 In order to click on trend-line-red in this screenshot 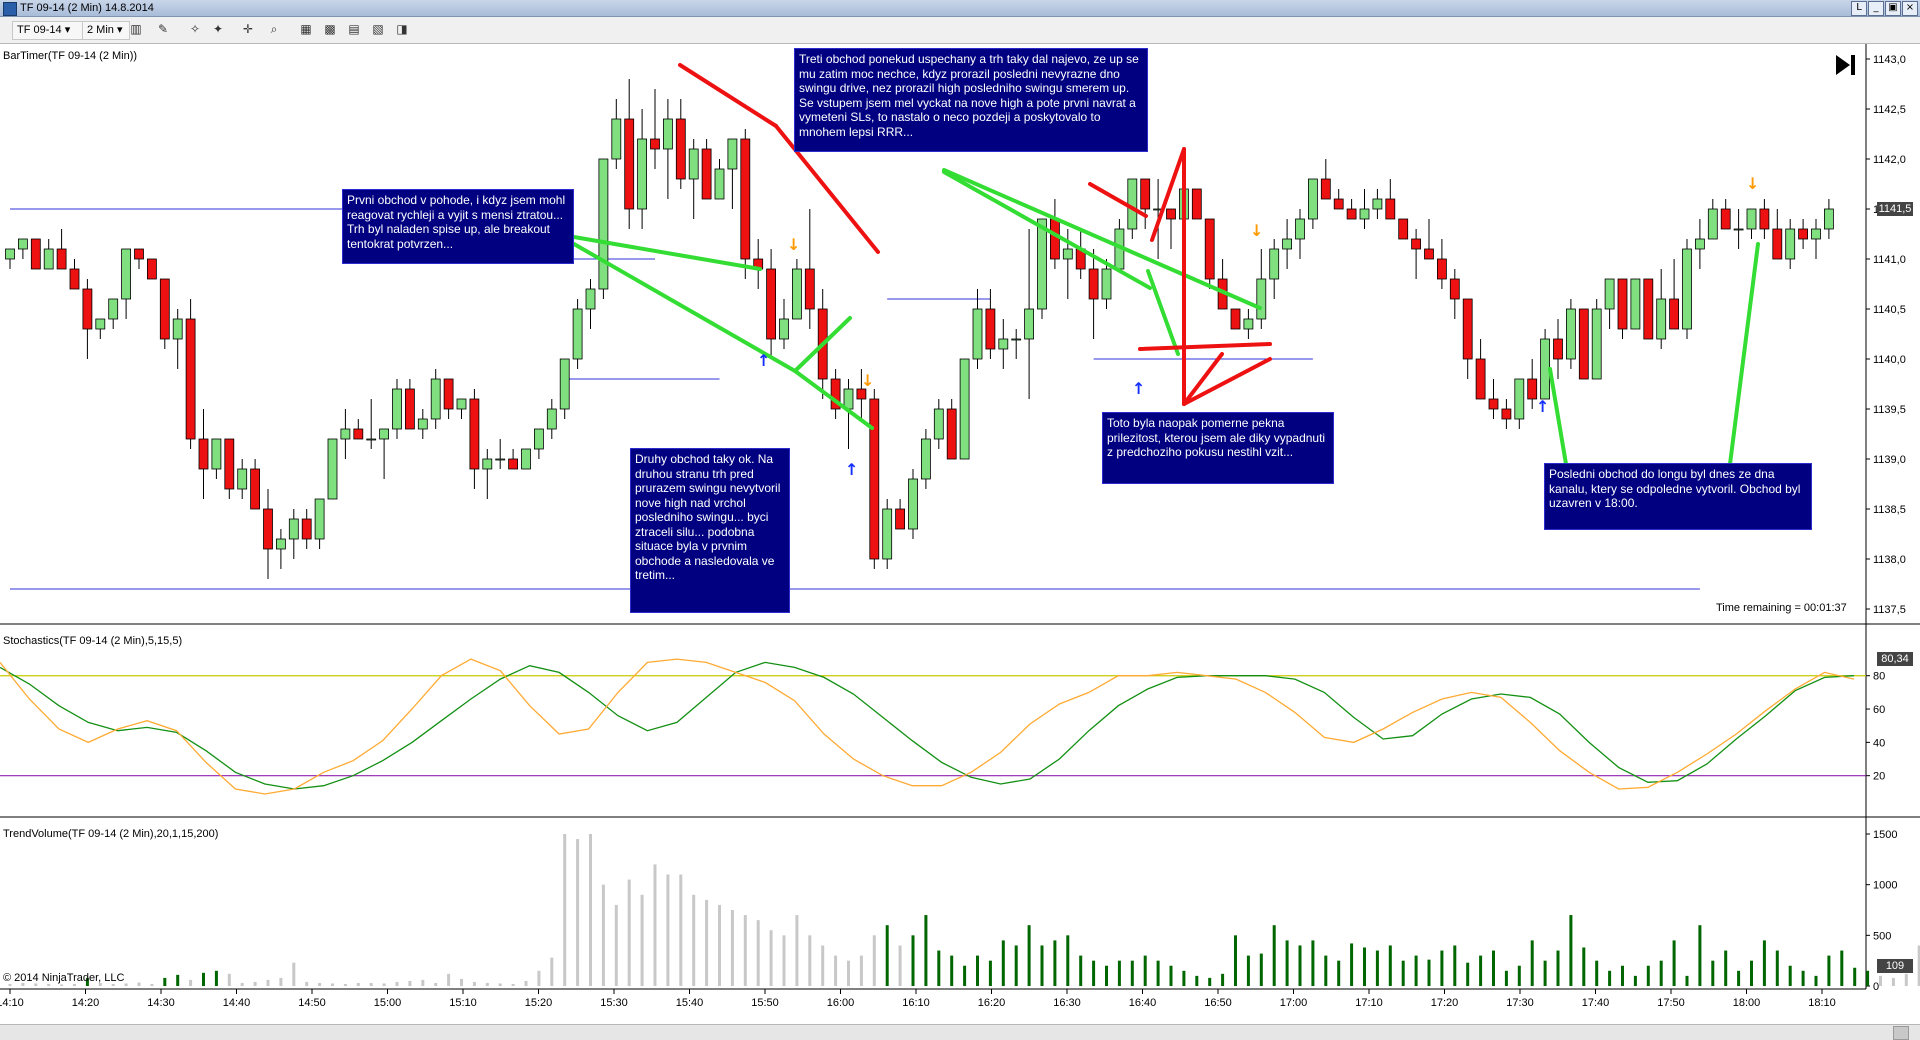, I will do `click(1168, 194)`.